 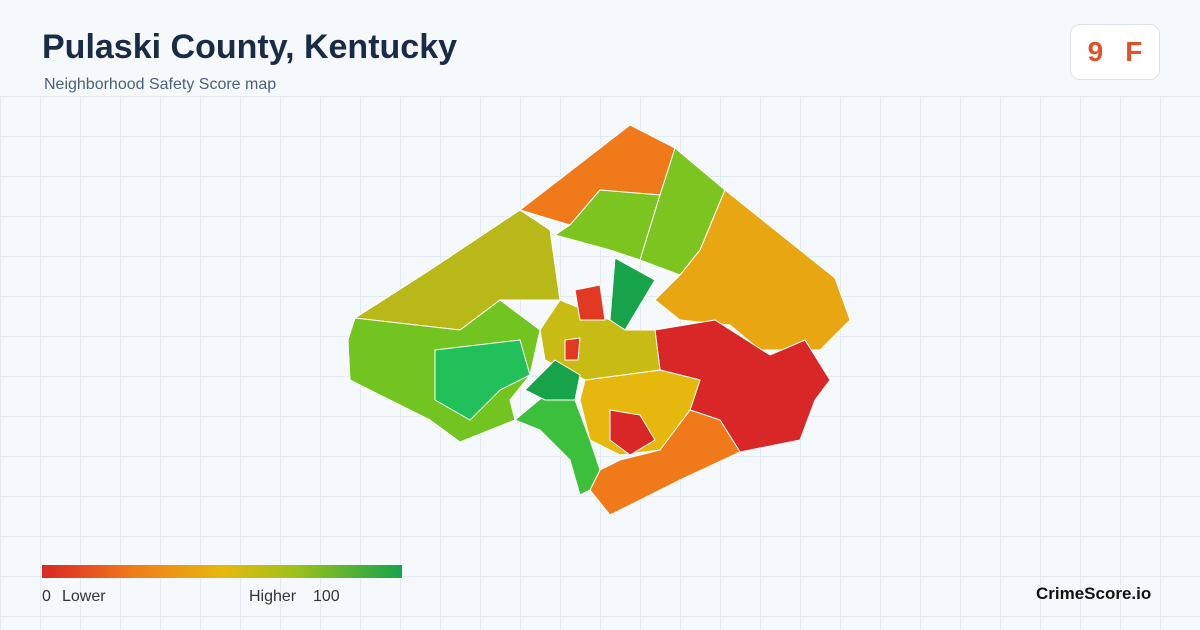 What do you see at coordinates (84, 596) in the screenshot?
I see `legend-min-label: Lower` at bounding box center [84, 596].